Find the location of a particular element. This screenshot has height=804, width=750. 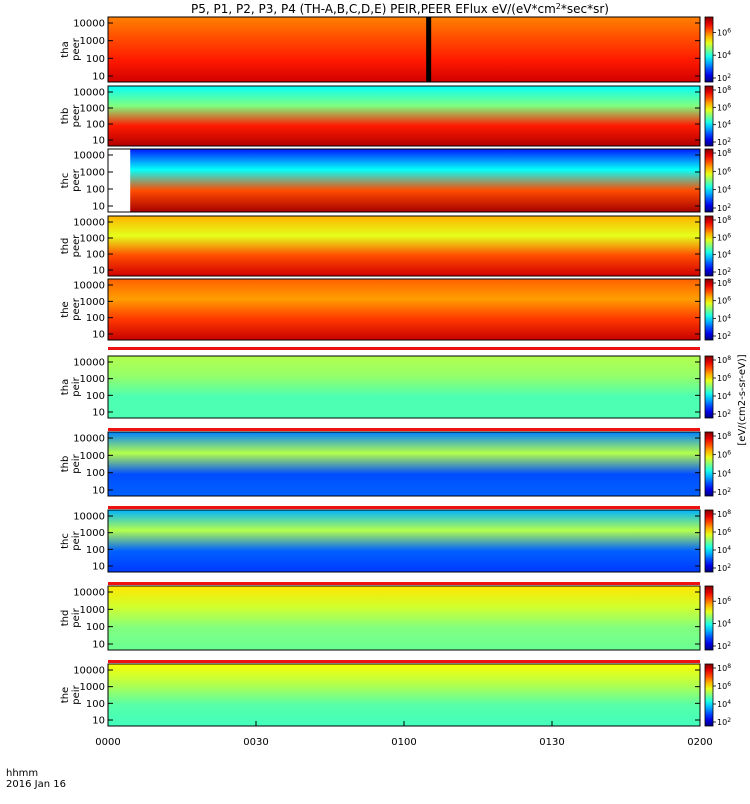

panel-label: thcpeer is located at coordinates (71, 180).